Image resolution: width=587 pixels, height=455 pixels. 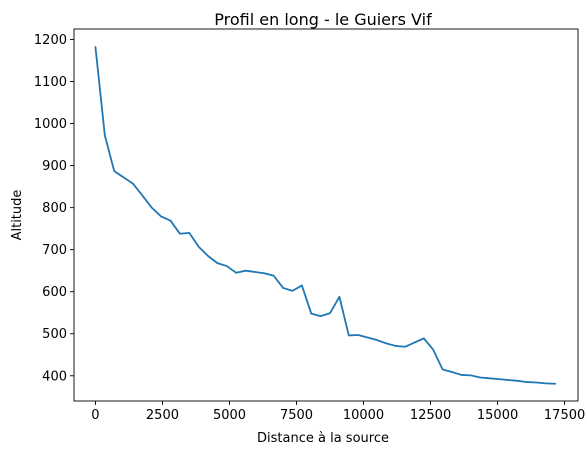 I want to click on x-tick-label: 2500, so click(x=162, y=415).